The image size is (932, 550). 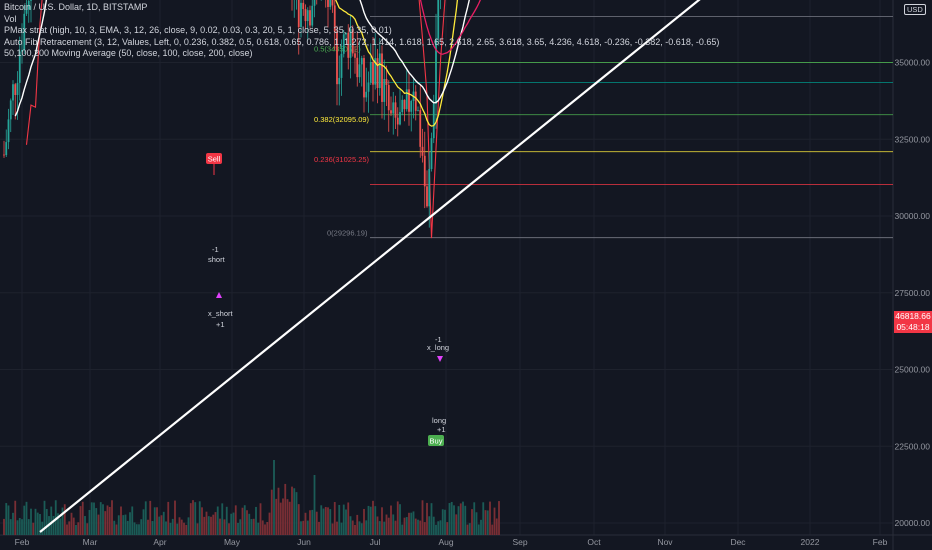 What do you see at coordinates (217, 259) in the screenshot?
I see `short-word: short` at bounding box center [217, 259].